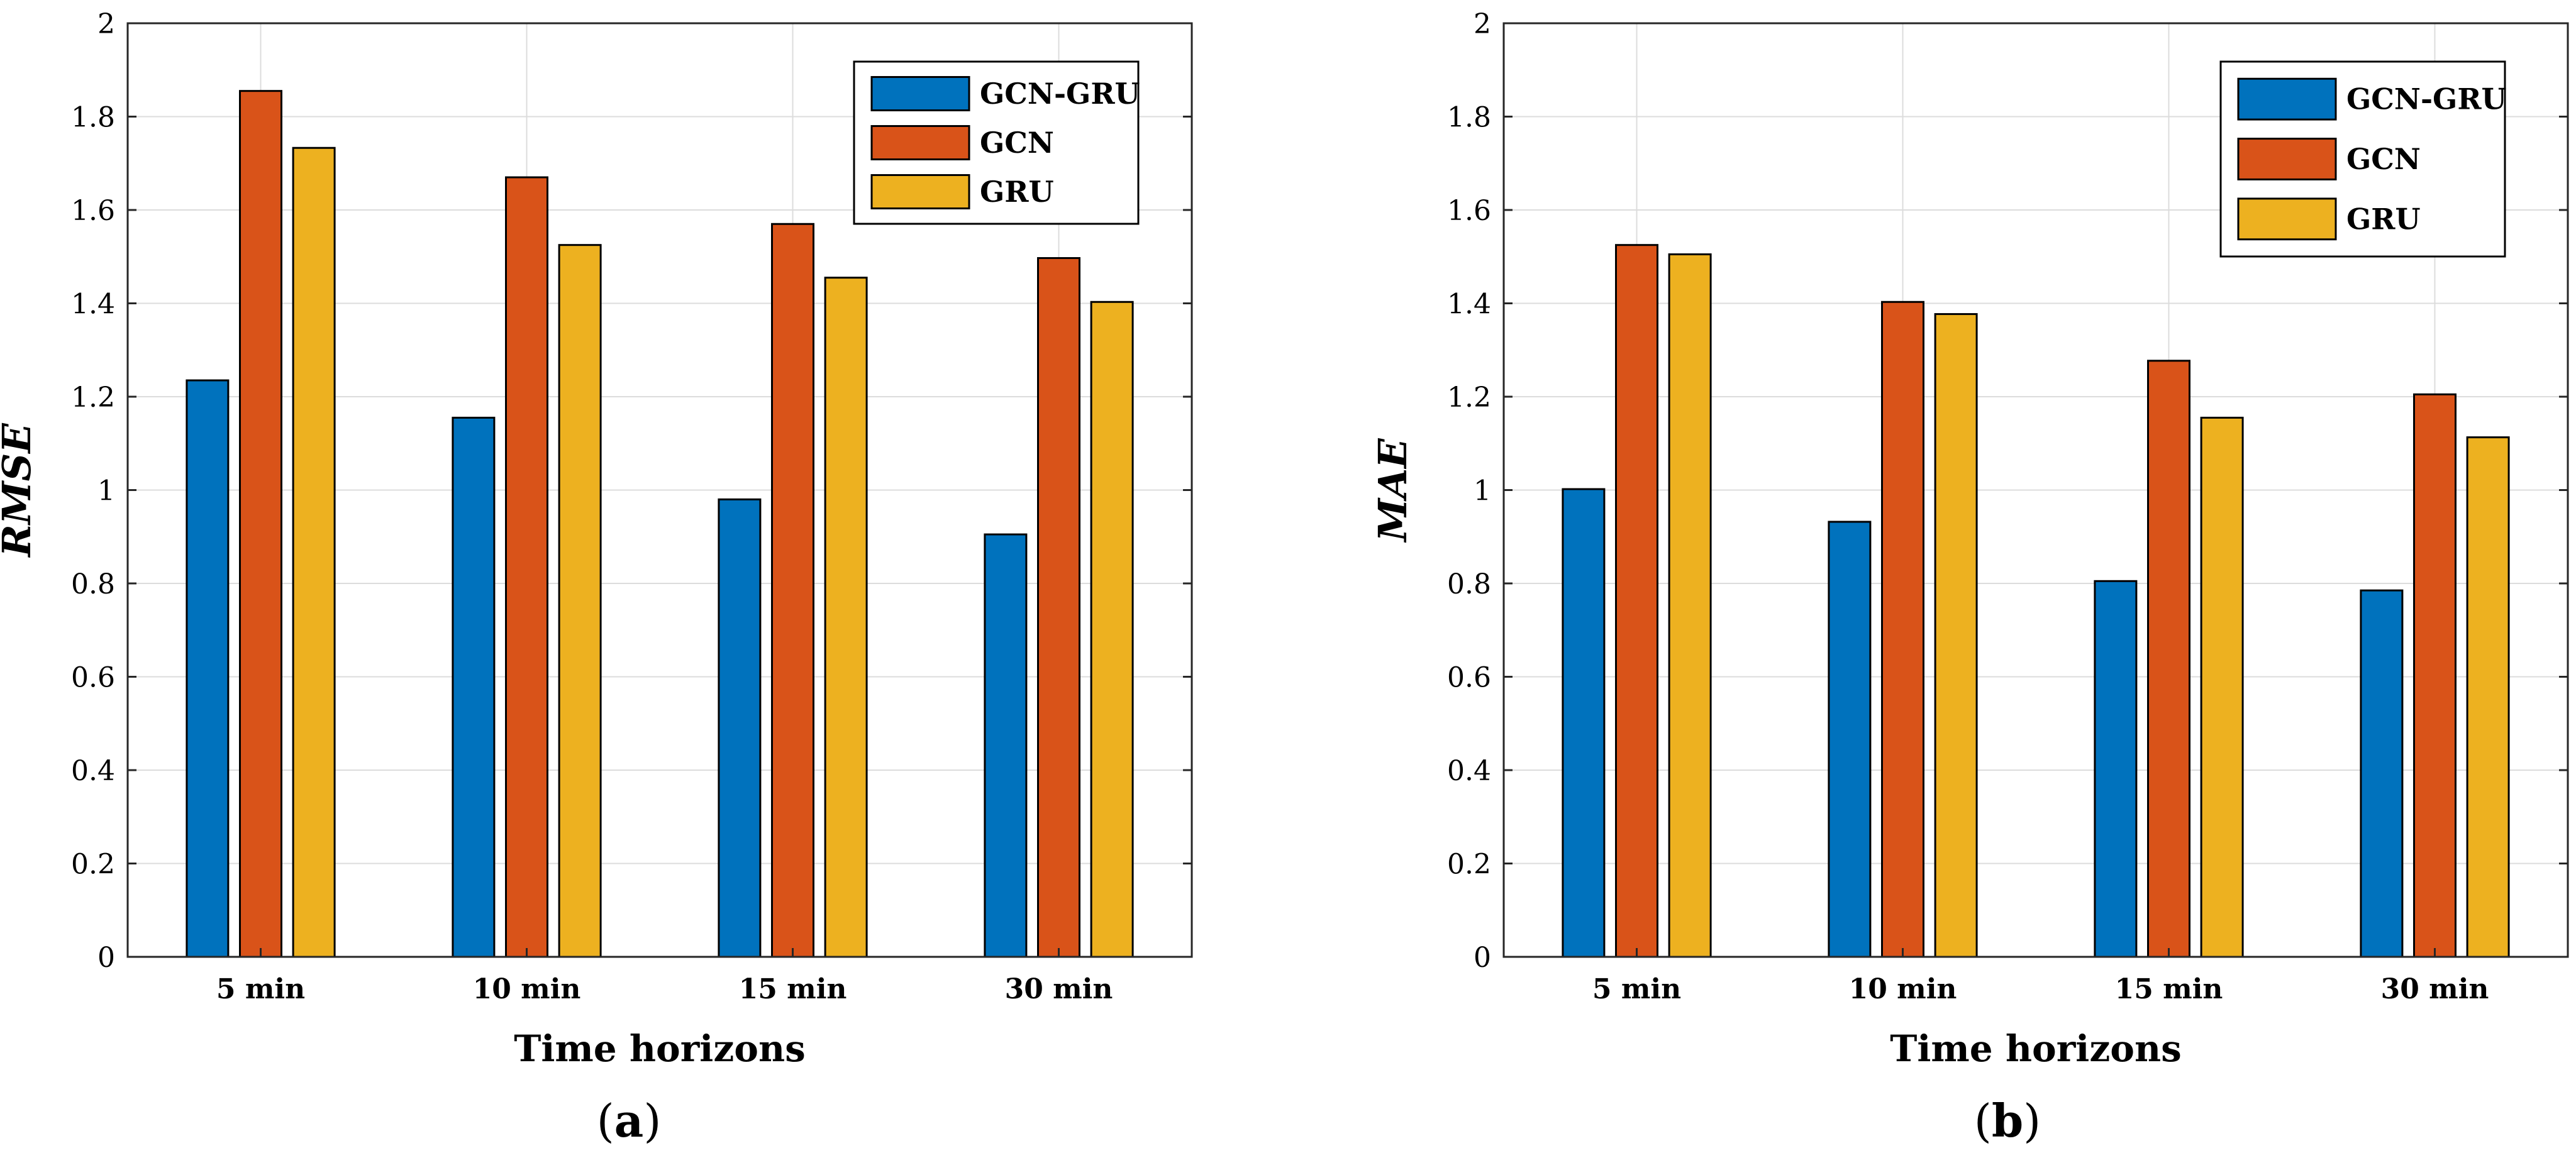 This screenshot has height=1175, width=2576. I want to click on caption-b-close: ), so click(2032, 1121).